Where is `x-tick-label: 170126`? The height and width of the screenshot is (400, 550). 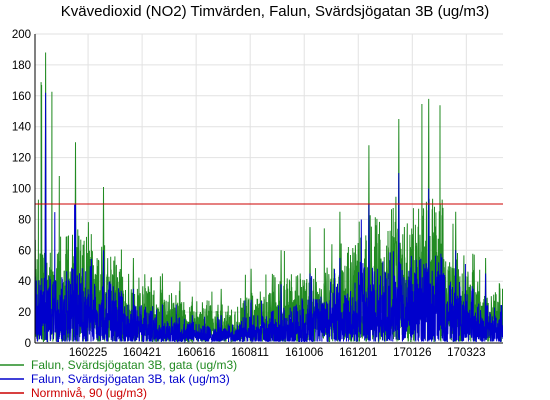 x-tick-label: 170126 is located at coordinates (412, 353).